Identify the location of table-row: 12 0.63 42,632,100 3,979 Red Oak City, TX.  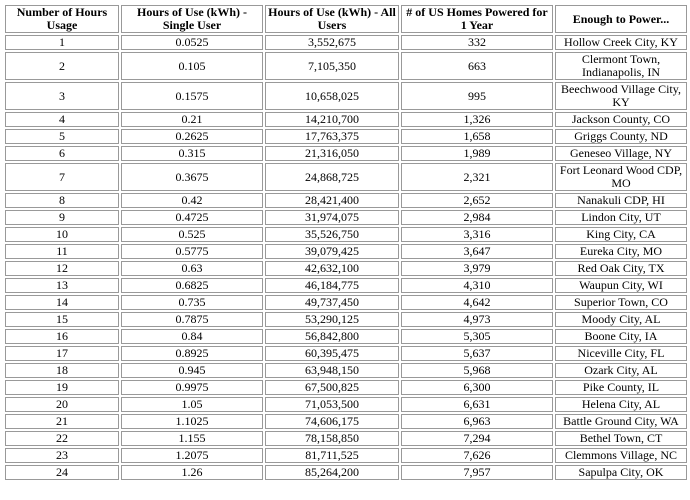
(346, 268).